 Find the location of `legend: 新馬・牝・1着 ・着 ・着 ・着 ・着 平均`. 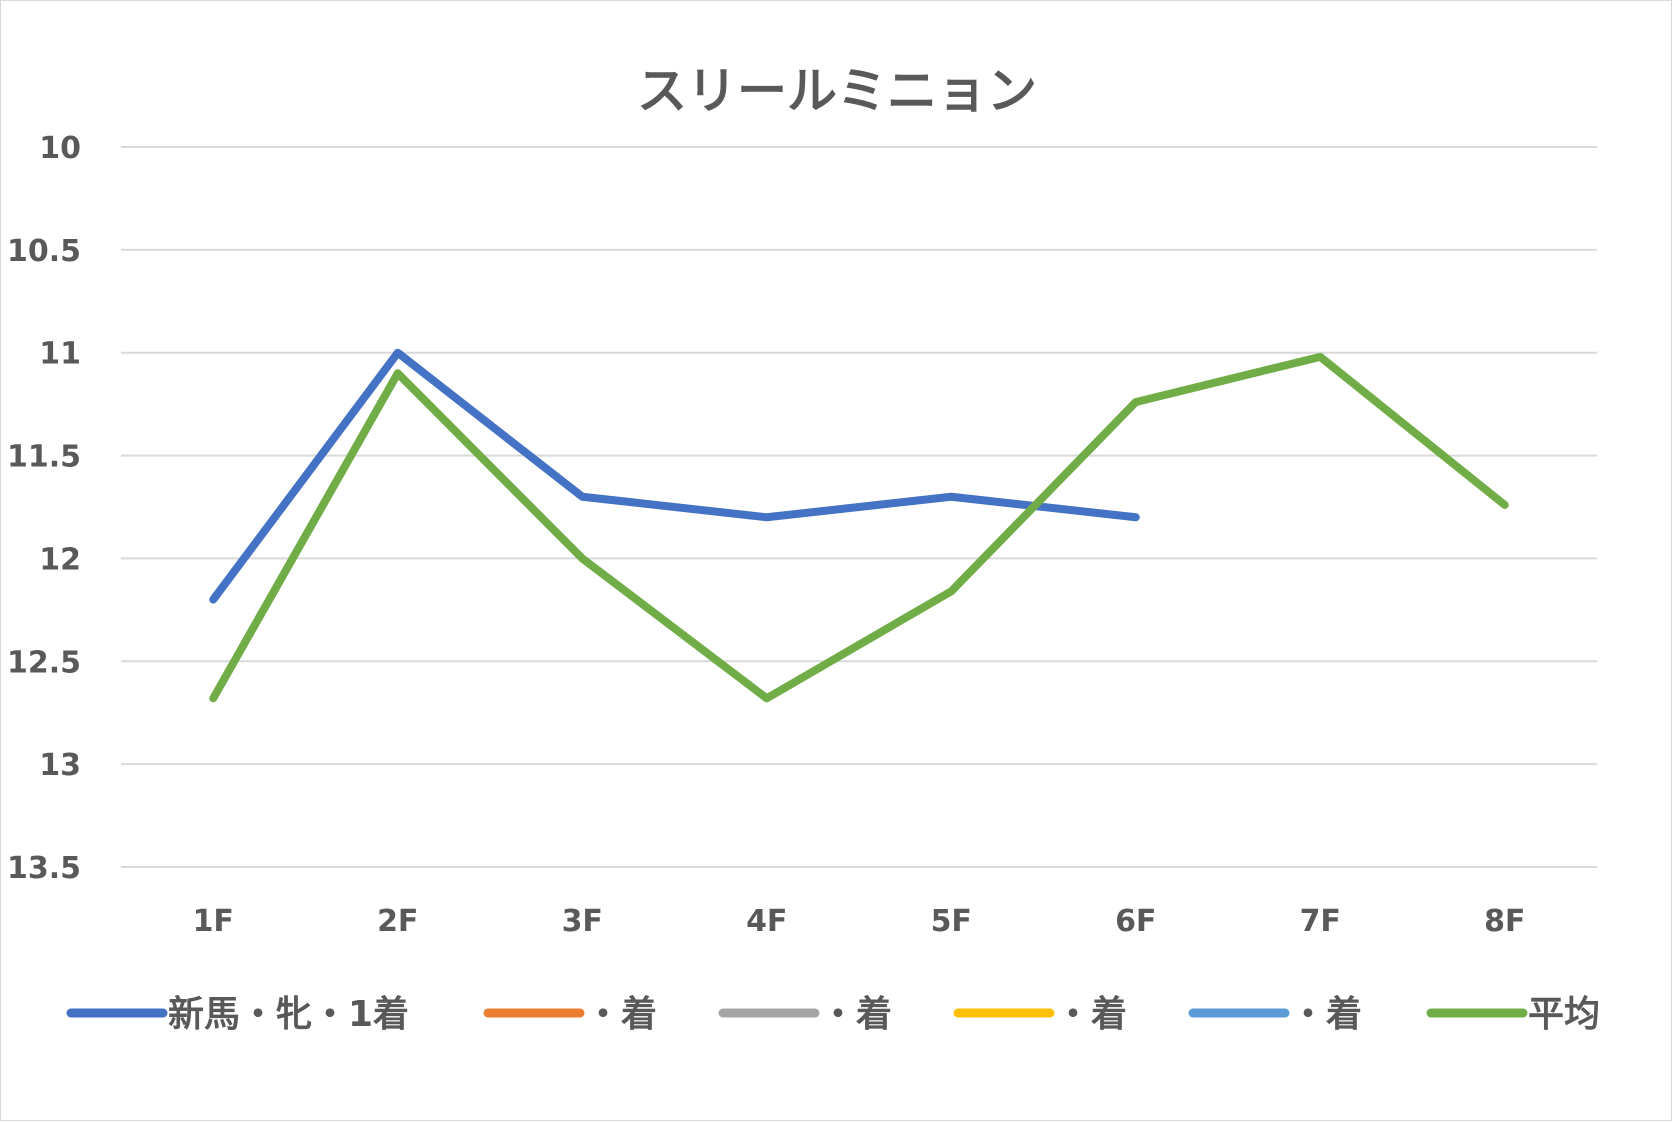

legend: 新馬・牝・1着 ・着 ・着 ・着 ・着 平均 is located at coordinates (833, 1014).